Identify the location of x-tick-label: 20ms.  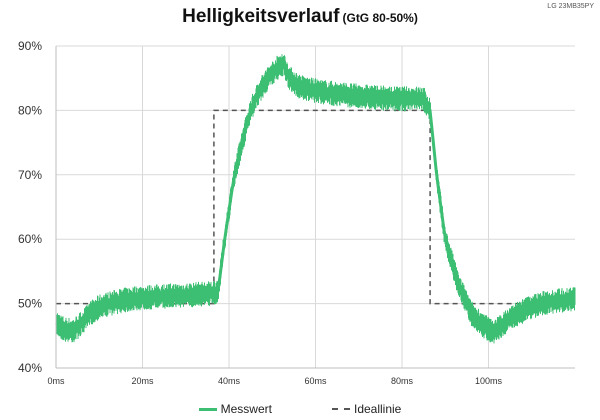
(142, 381).